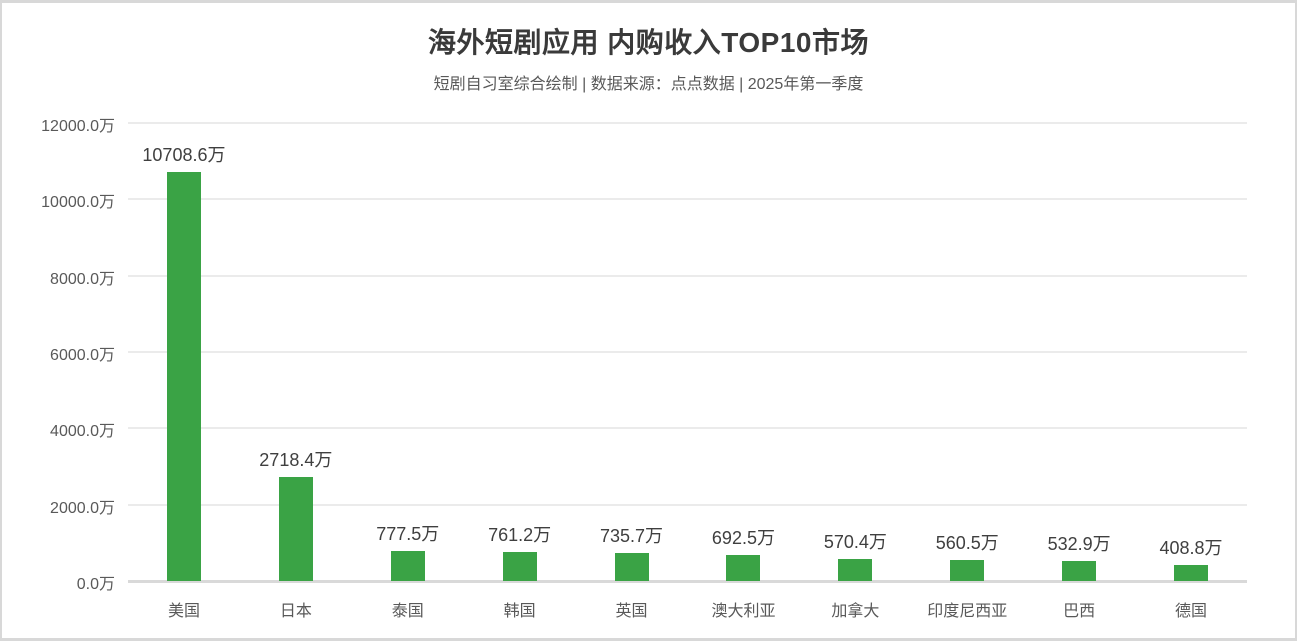  Describe the element at coordinates (1079, 543) in the screenshot. I see `bar-value-label: 532.9万` at that location.